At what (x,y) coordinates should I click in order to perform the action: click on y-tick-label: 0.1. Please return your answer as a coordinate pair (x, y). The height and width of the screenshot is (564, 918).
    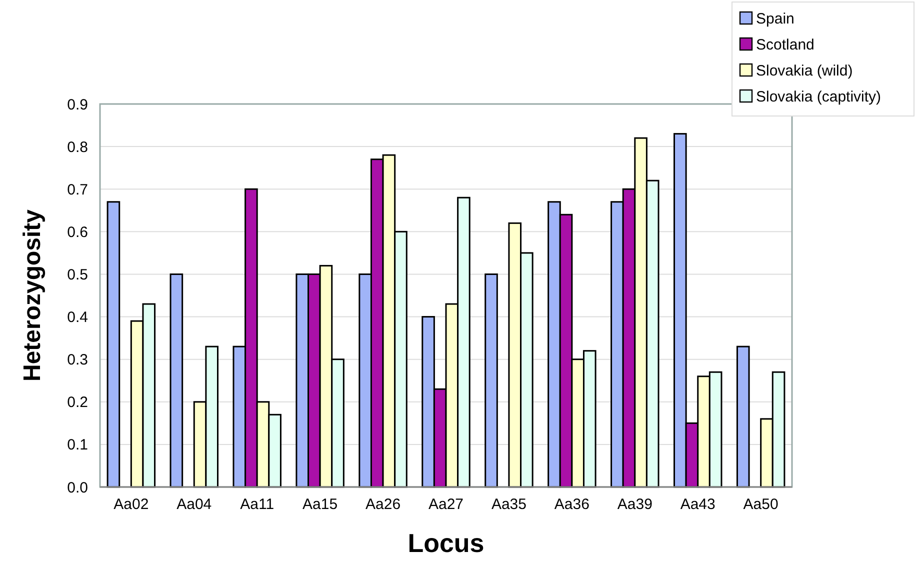
    Looking at the image, I should click on (77, 445).